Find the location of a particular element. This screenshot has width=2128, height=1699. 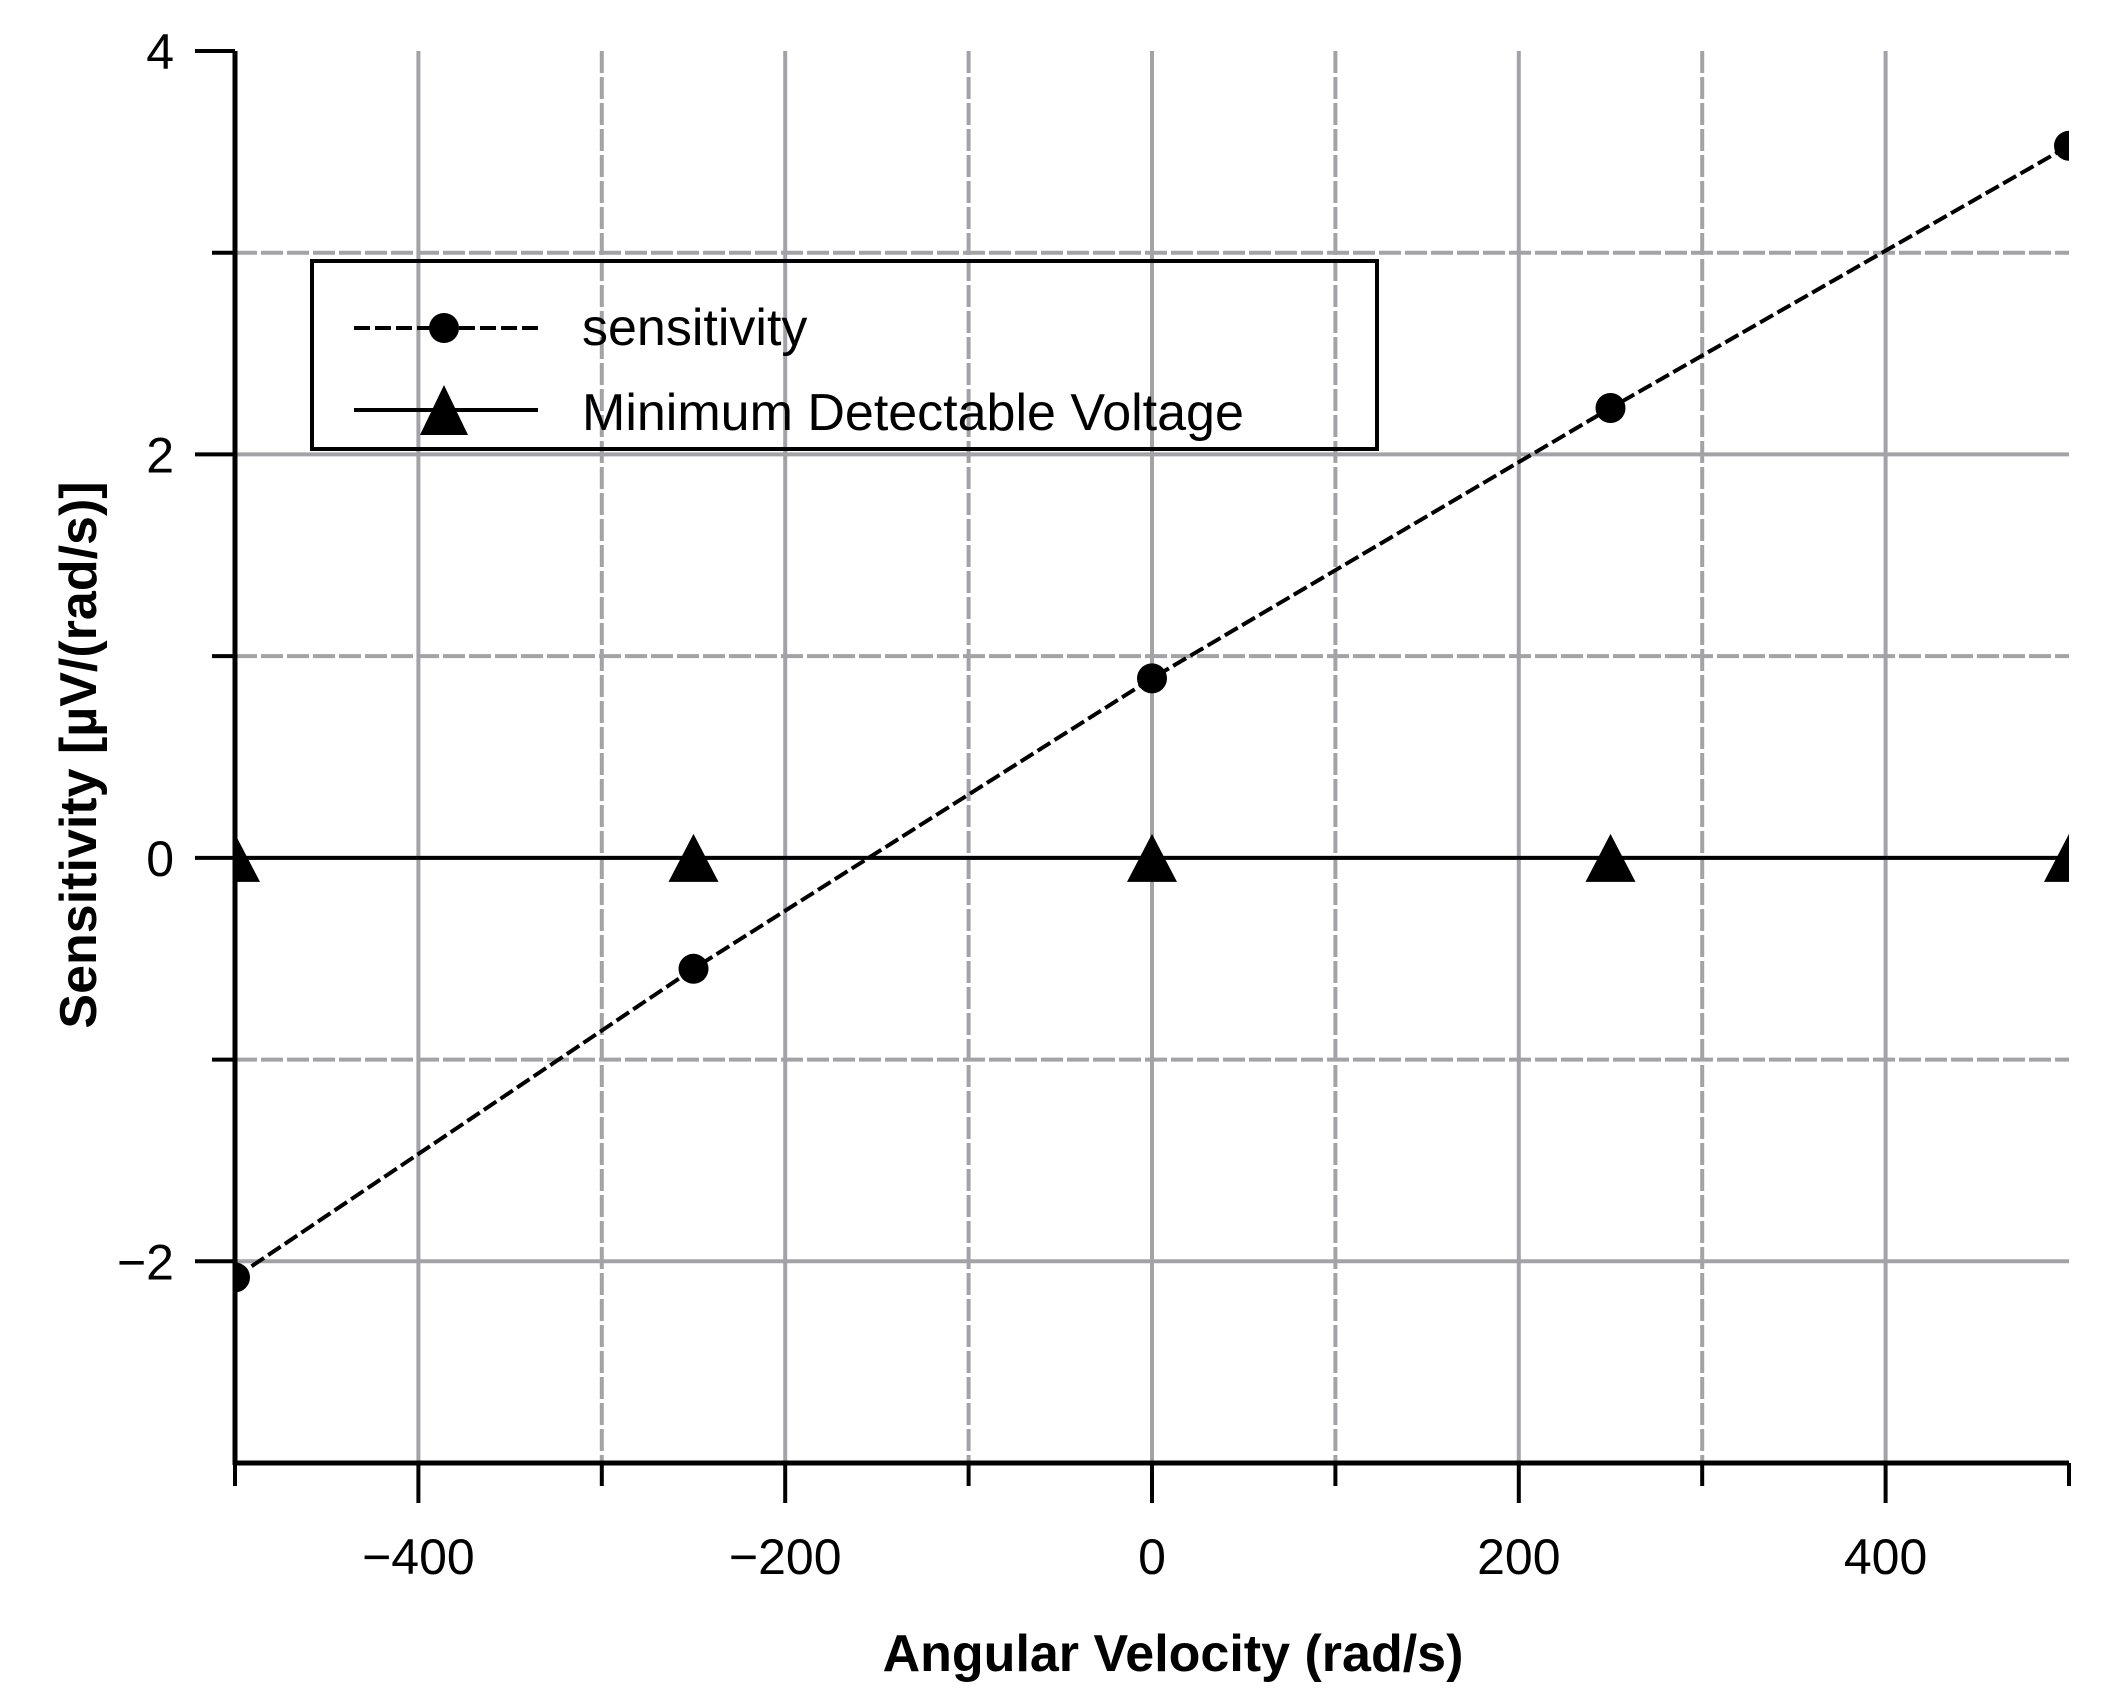

legend-circle-marker-icon is located at coordinates (444, 328).